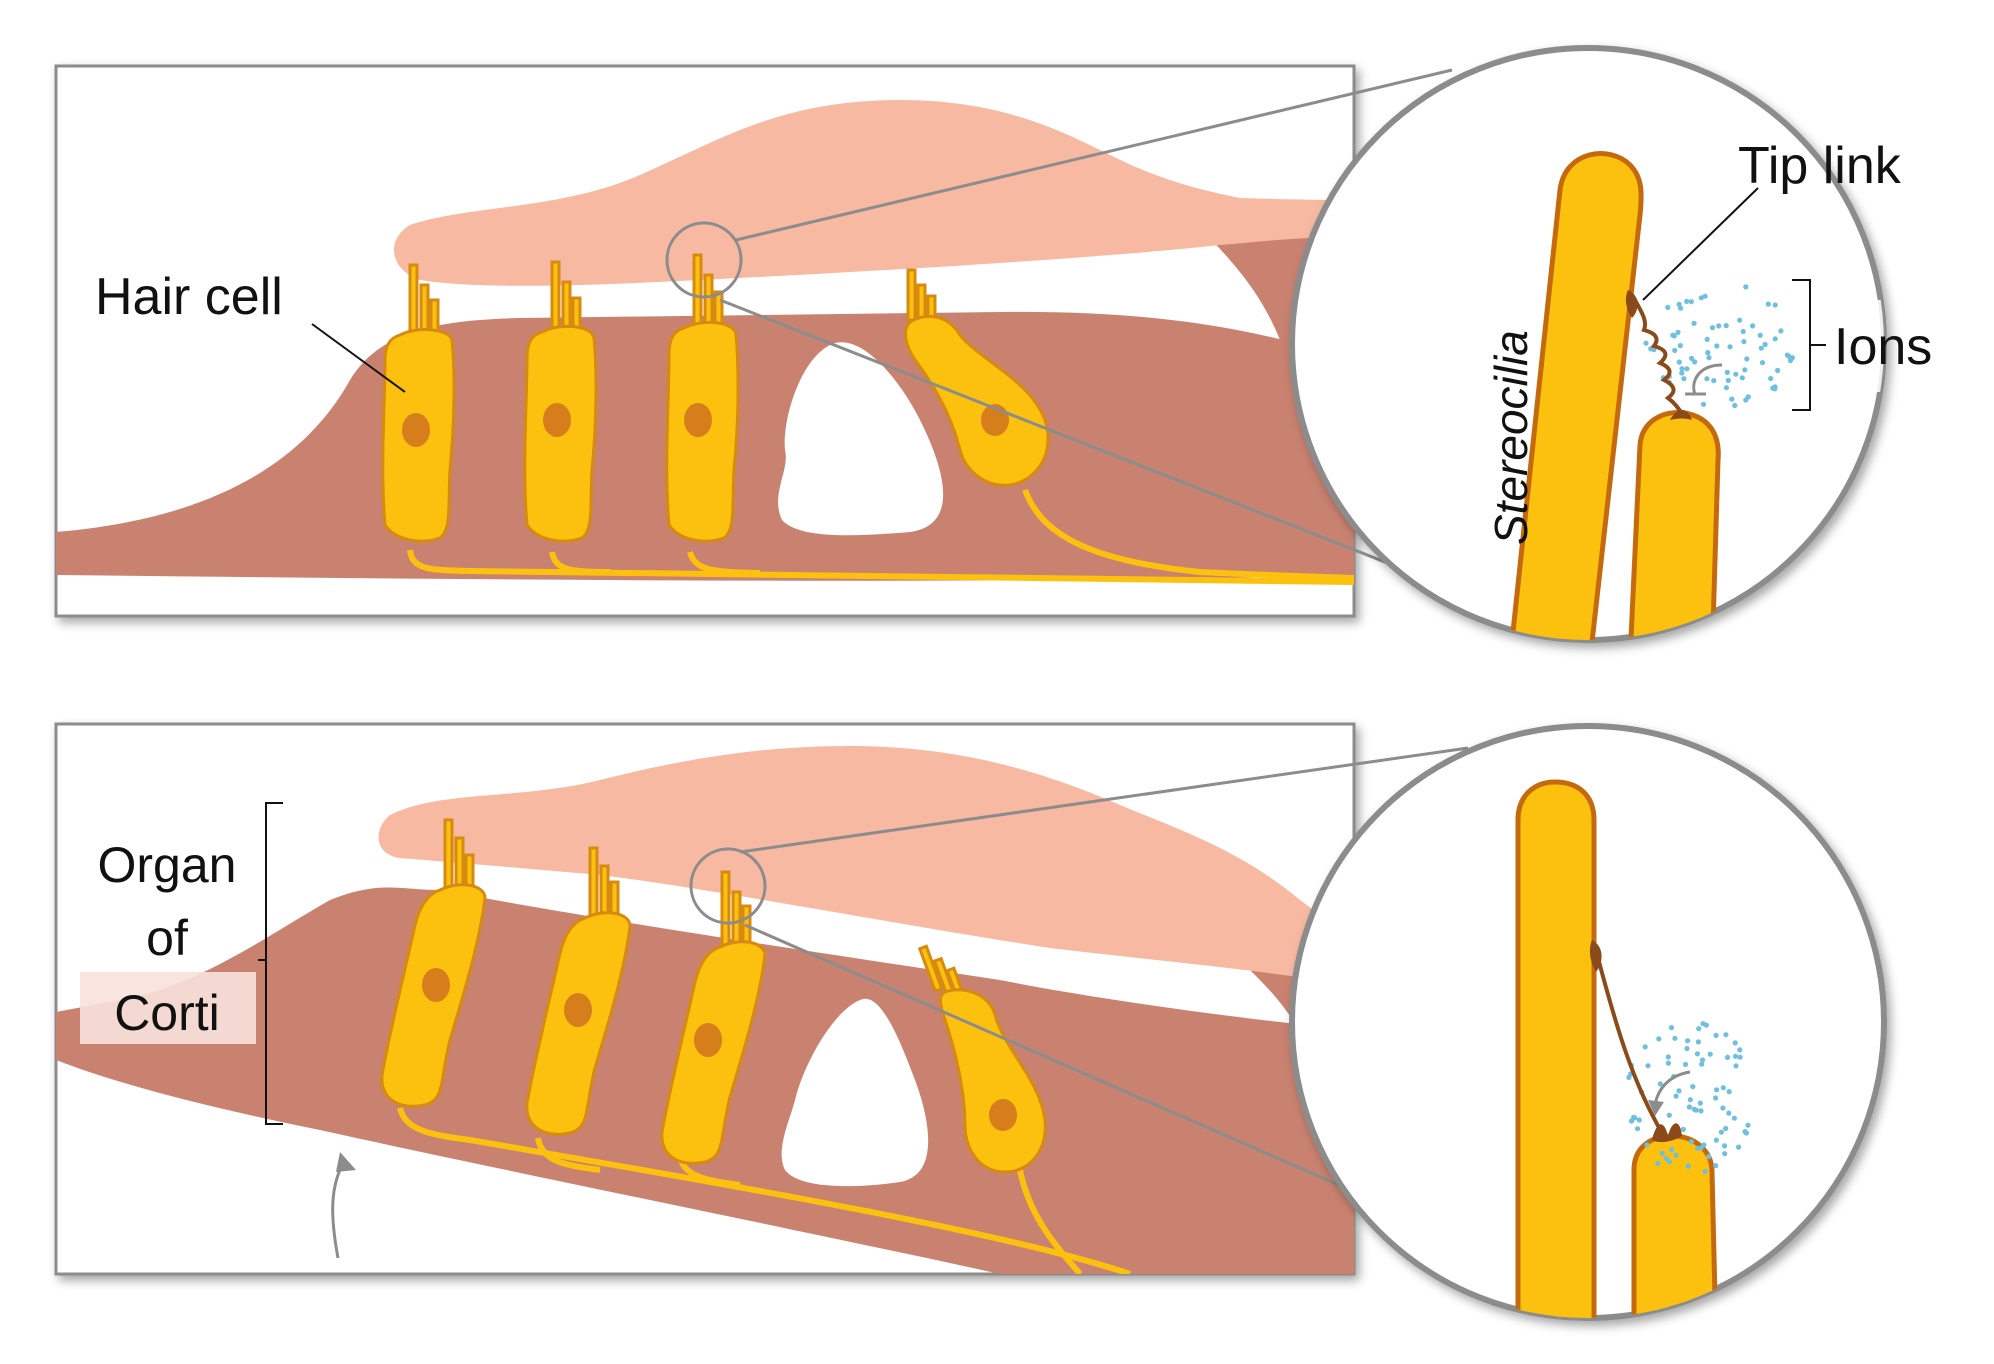 This screenshot has height=1364, width=1994. Describe the element at coordinates (1667, 1133) in the screenshot. I see `bottom-tip-link-anchor-lower` at that location.